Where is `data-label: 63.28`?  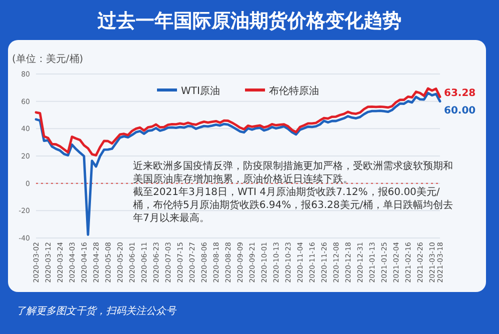 data-label: 63.28 is located at coordinates (460, 93).